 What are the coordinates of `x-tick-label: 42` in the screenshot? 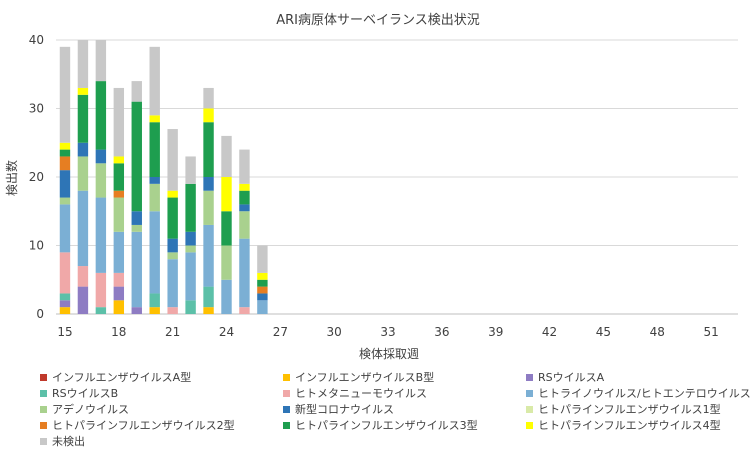 It's located at (549, 332).